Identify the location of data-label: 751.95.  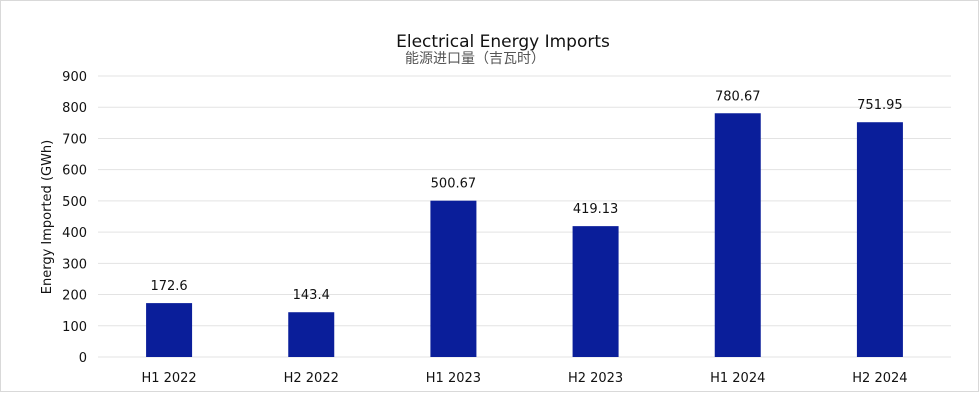
(880, 105).